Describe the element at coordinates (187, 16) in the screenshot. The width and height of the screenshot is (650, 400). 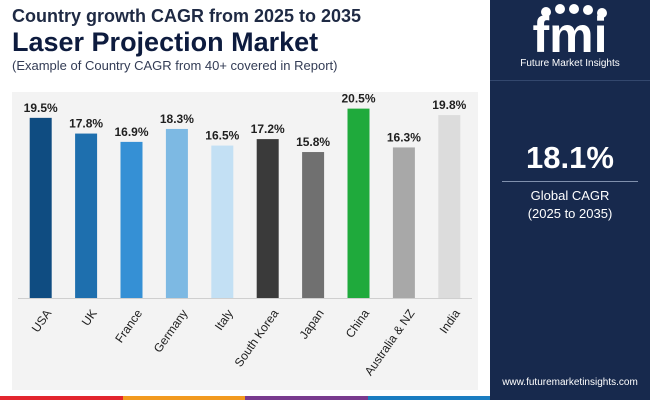
I see `chart-supertitle: Country growth CAGR from 2025 to 2035` at that location.